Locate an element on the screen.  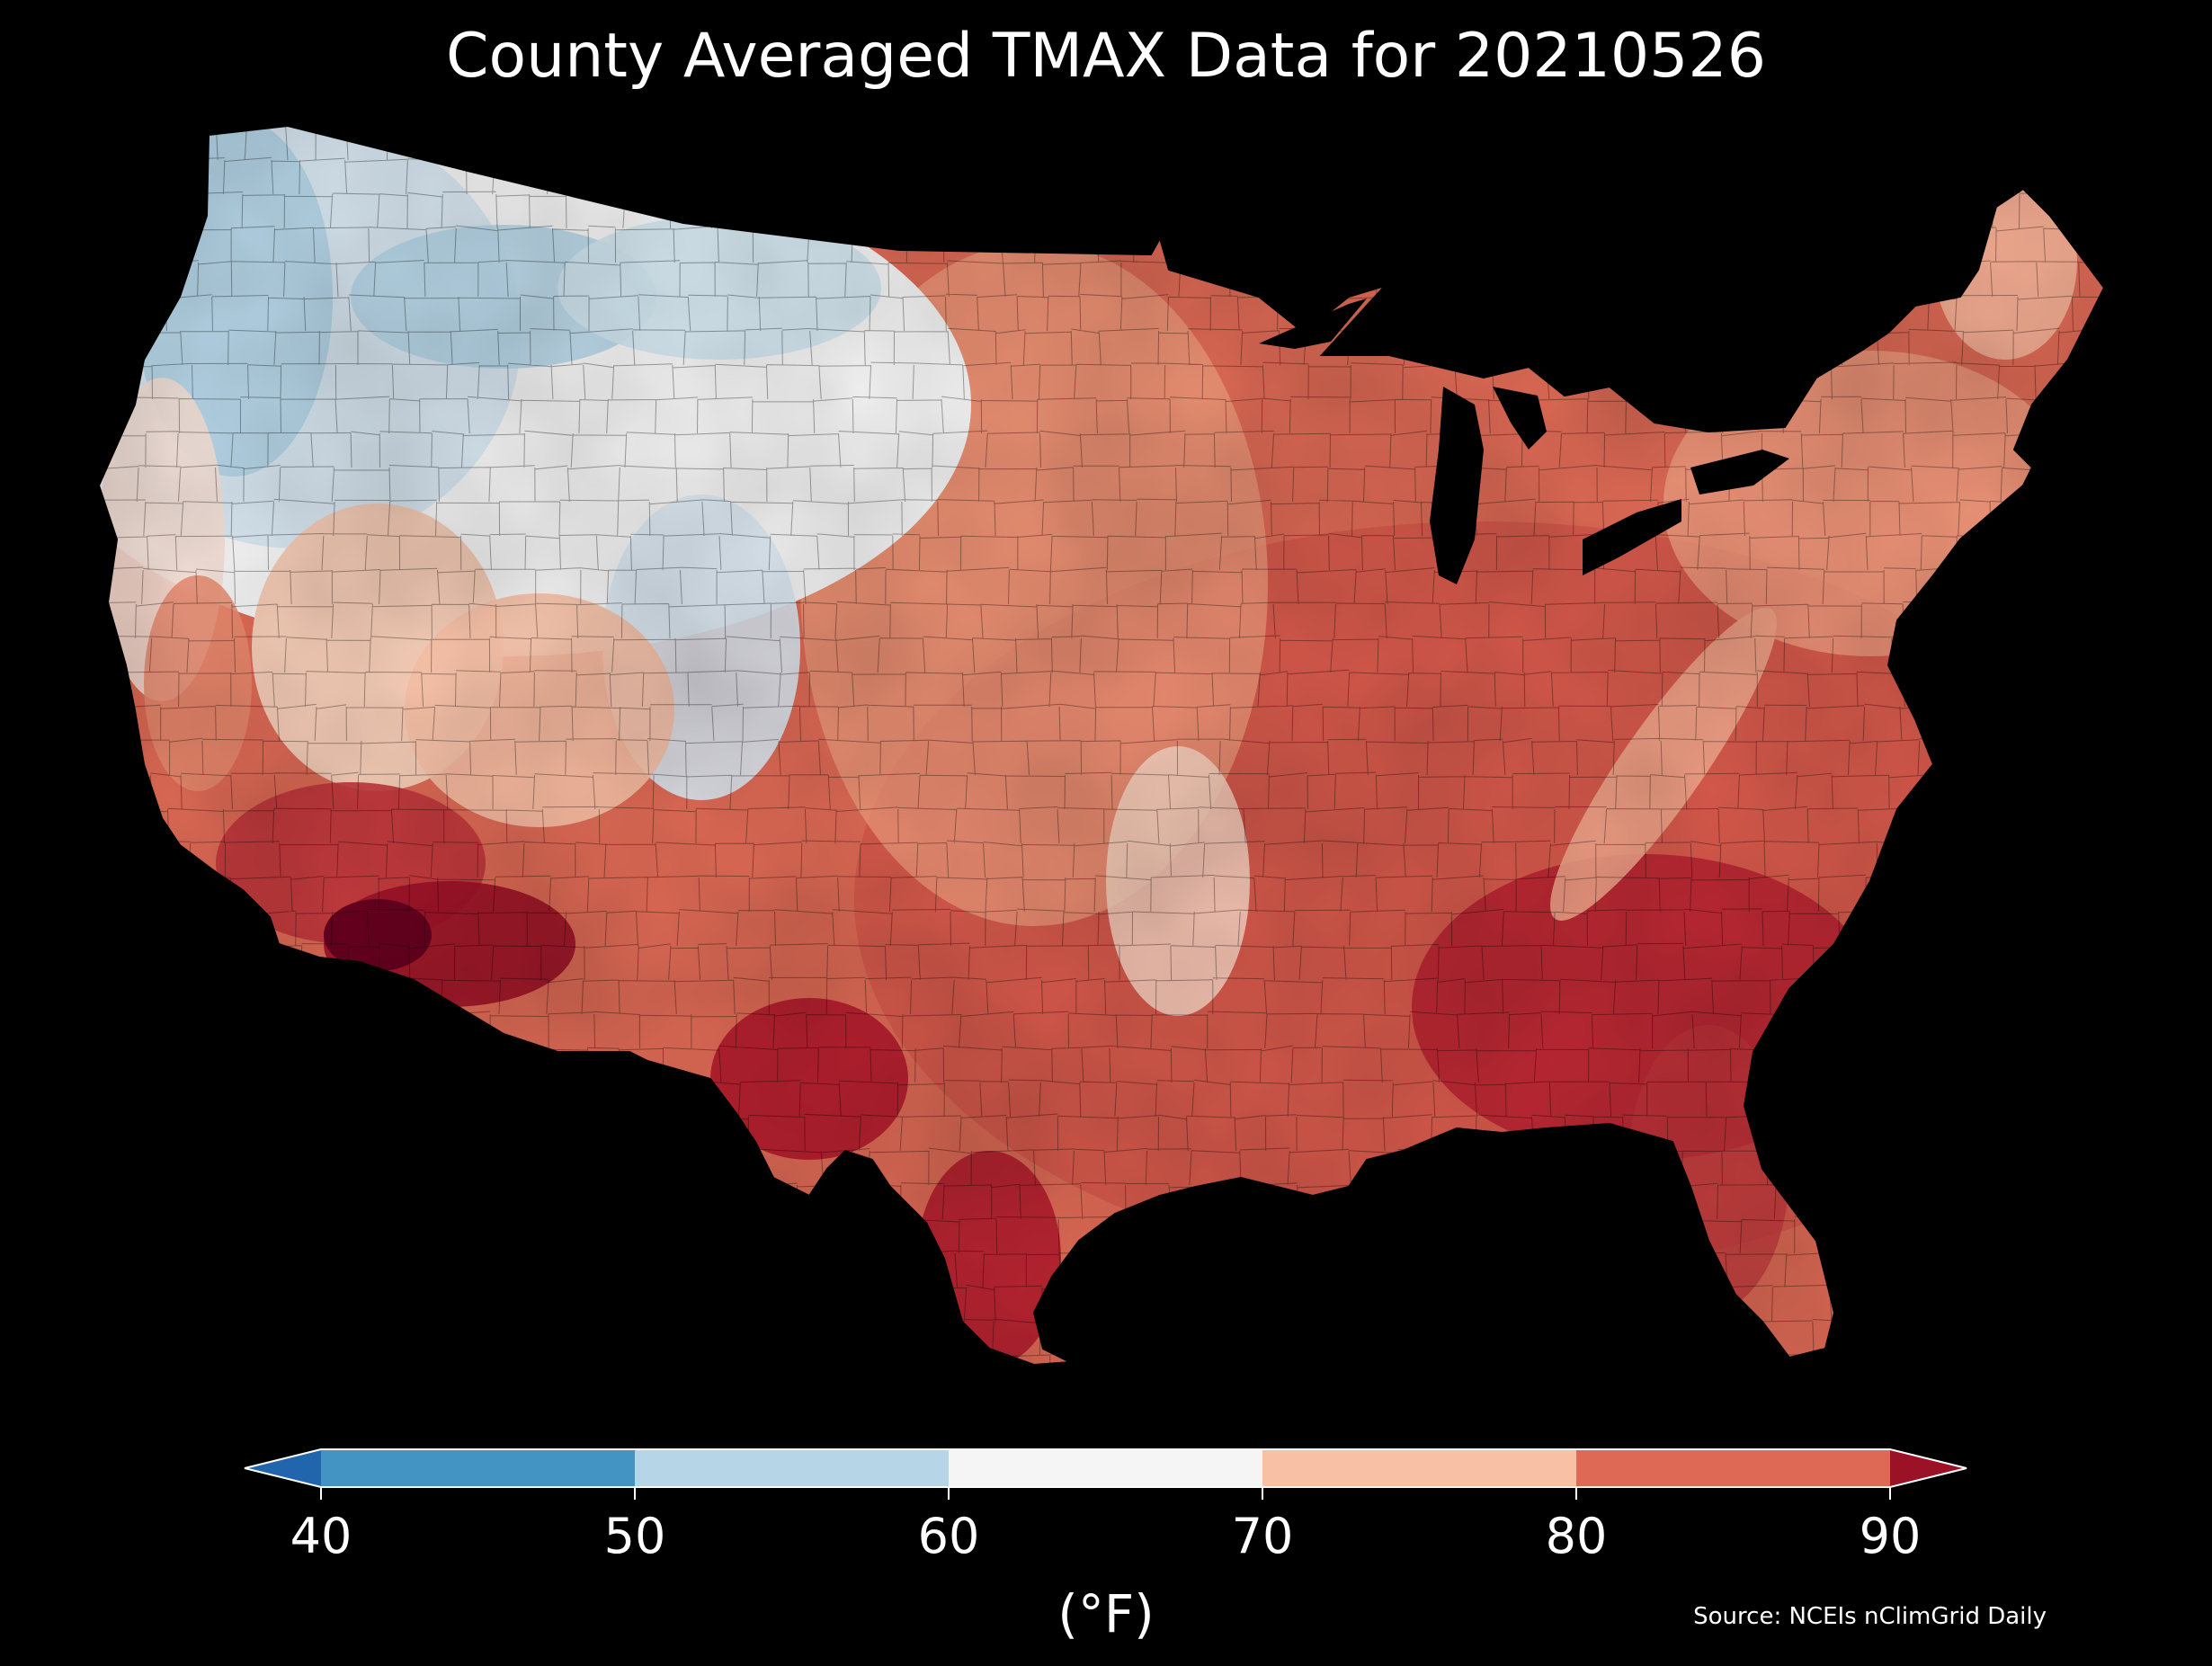
colorbar-tick-label: 80 is located at coordinates (1576, 1536).